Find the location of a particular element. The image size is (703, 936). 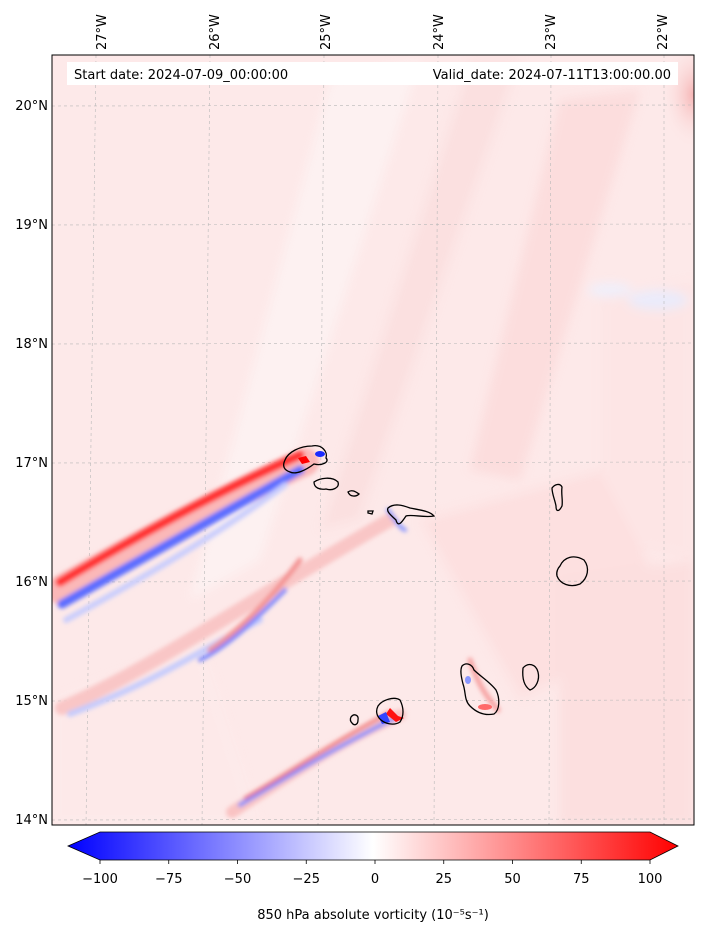

lon-label: 25°W is located at coordinates (326, 32).